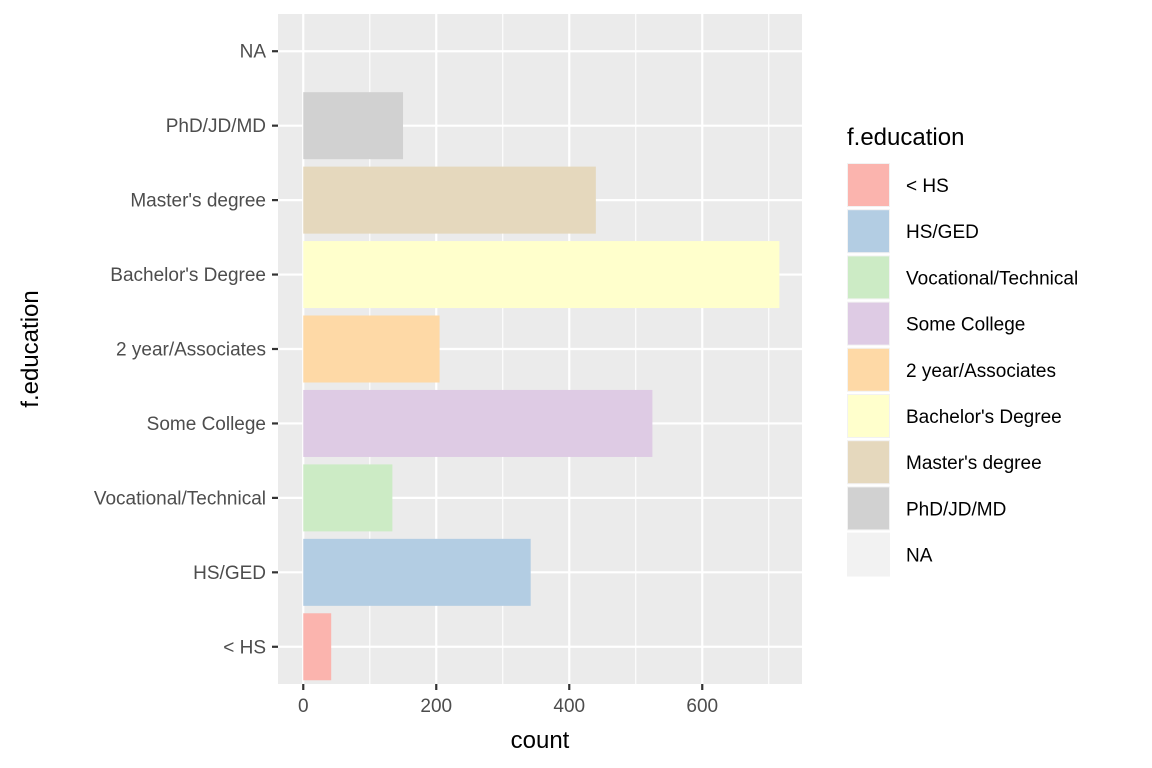 This screenshot has height=768, width=1152. I want to click on y-tick-label: NA, so click(253, 52).